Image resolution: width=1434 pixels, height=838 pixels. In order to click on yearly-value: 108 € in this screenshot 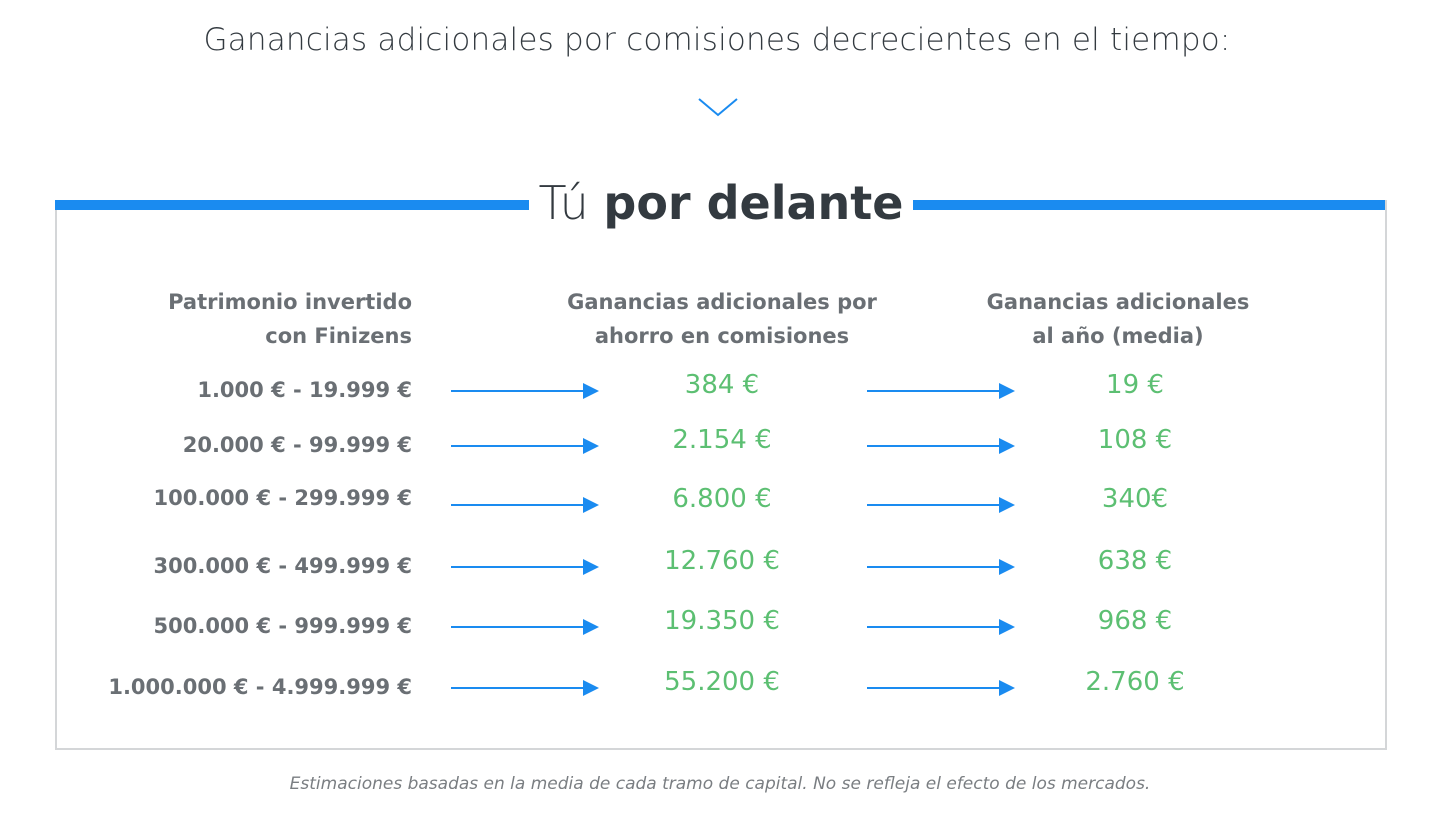, I will do `click(1135, 440)`.